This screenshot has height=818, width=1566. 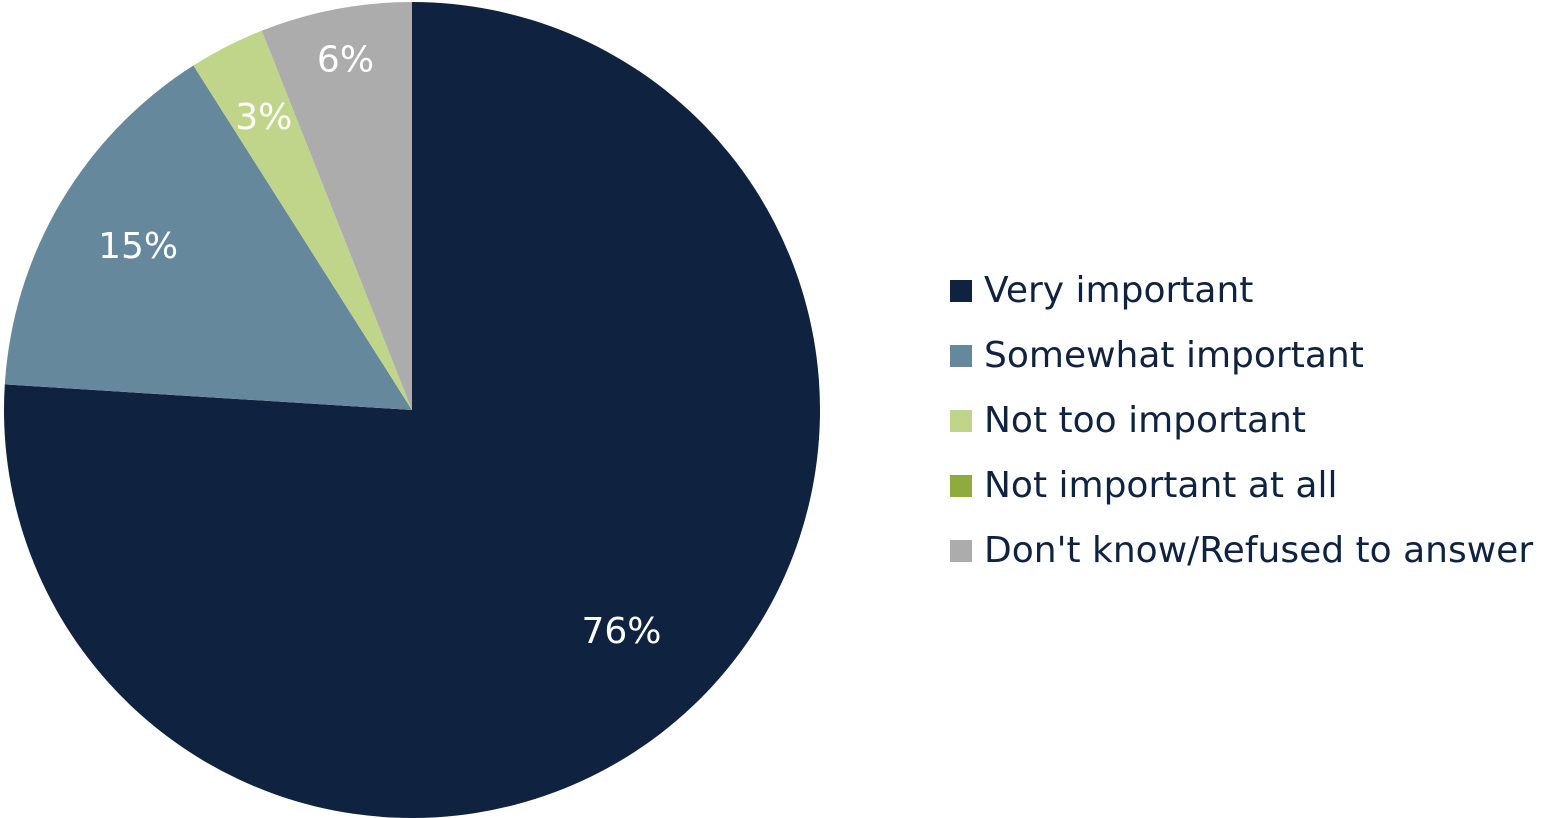 I want to click on pie-slice-somewhat-important, so click(x=208, y=237).